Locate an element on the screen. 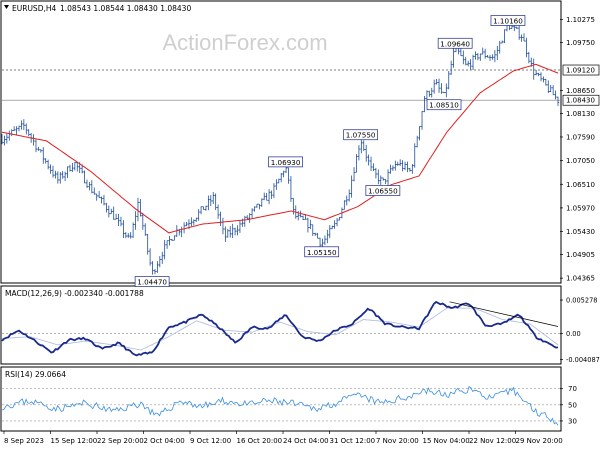  x-tick-label: 15 Sep 12:00 is located at coordinates (74, 441).